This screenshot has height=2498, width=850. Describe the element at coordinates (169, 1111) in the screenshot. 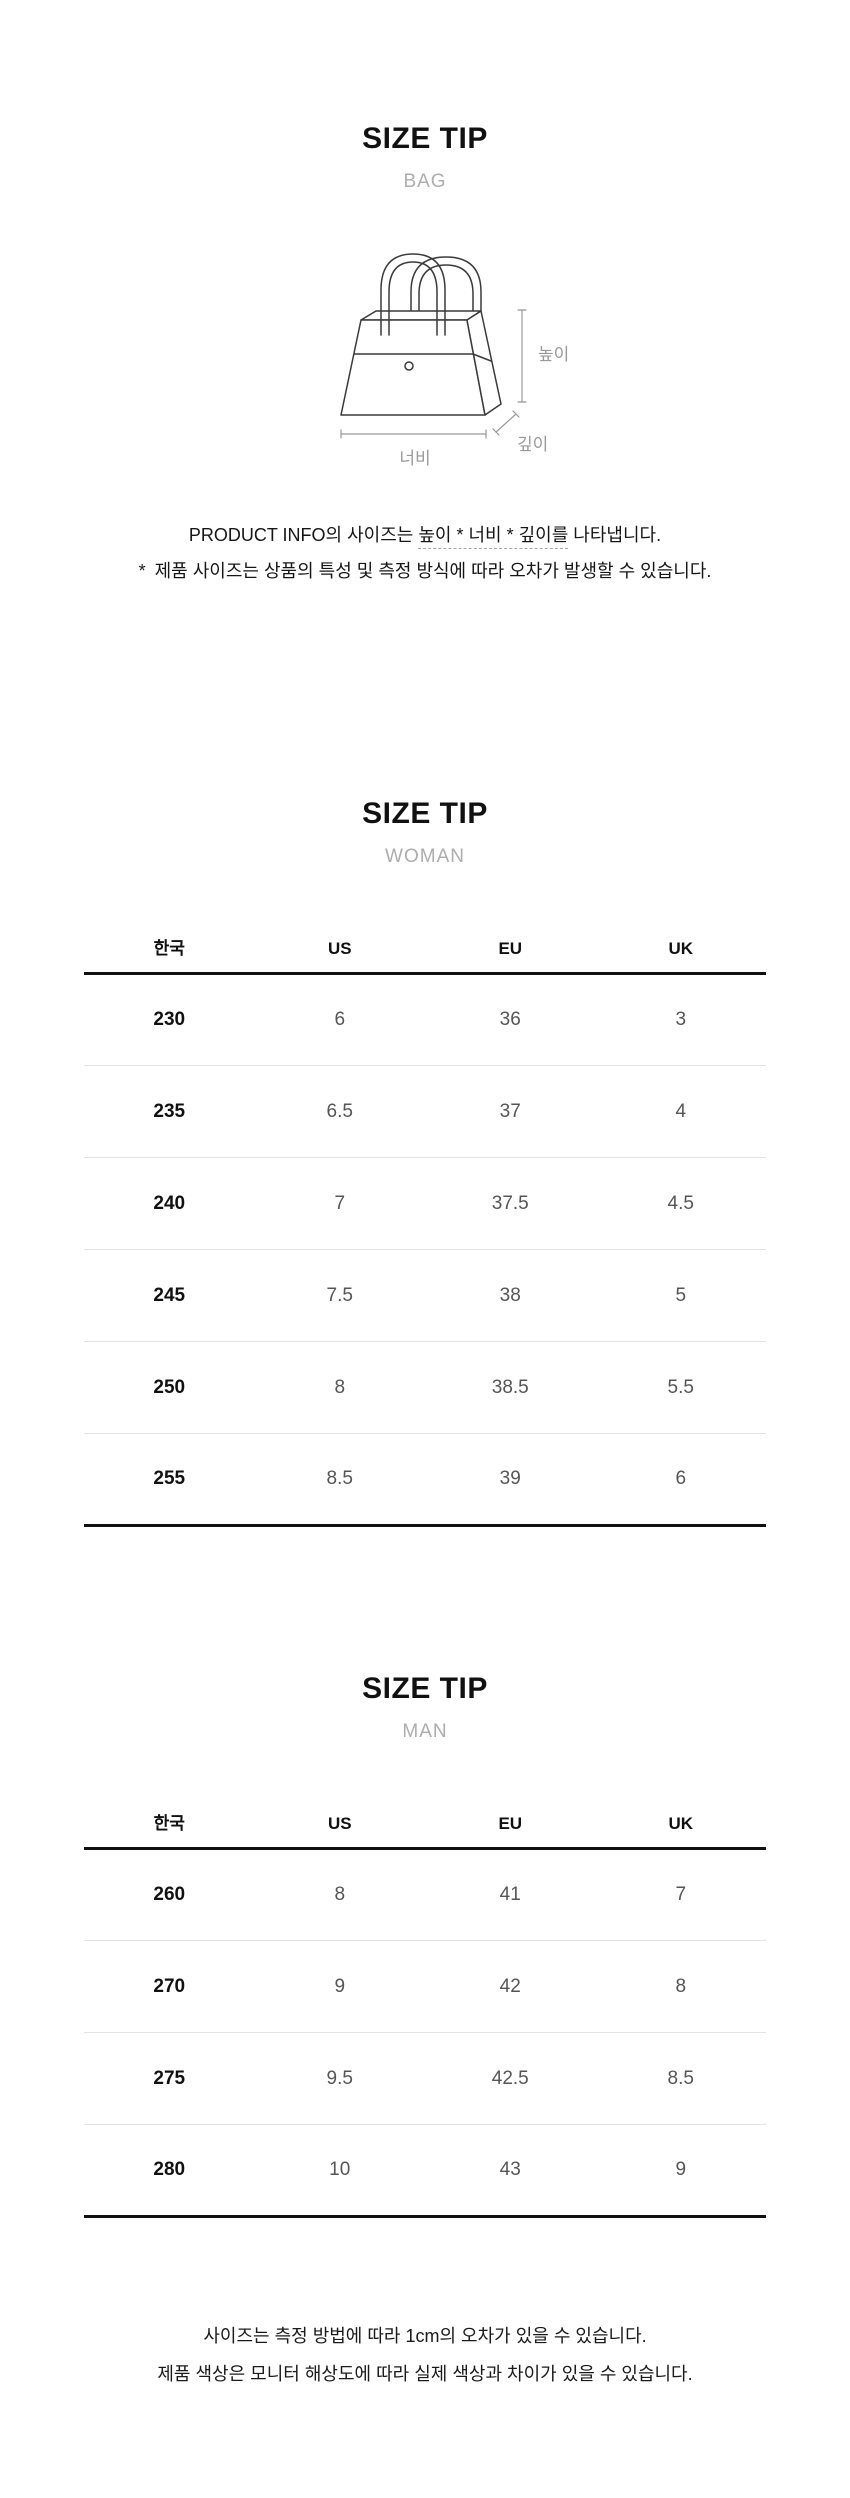

I see `size-cell: 235` at that location.